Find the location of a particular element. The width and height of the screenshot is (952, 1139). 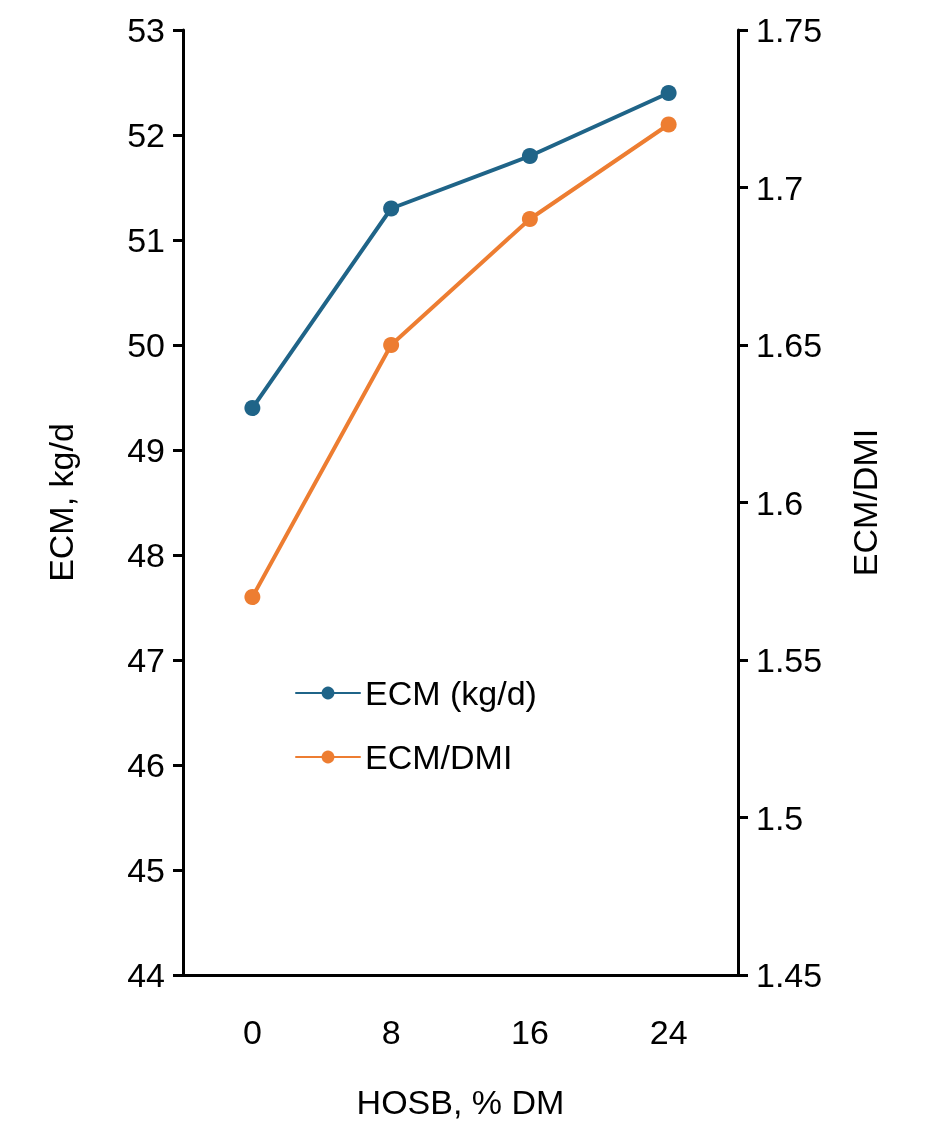

y2-tick-label: 1.7 is located at coordinates (780, 187).